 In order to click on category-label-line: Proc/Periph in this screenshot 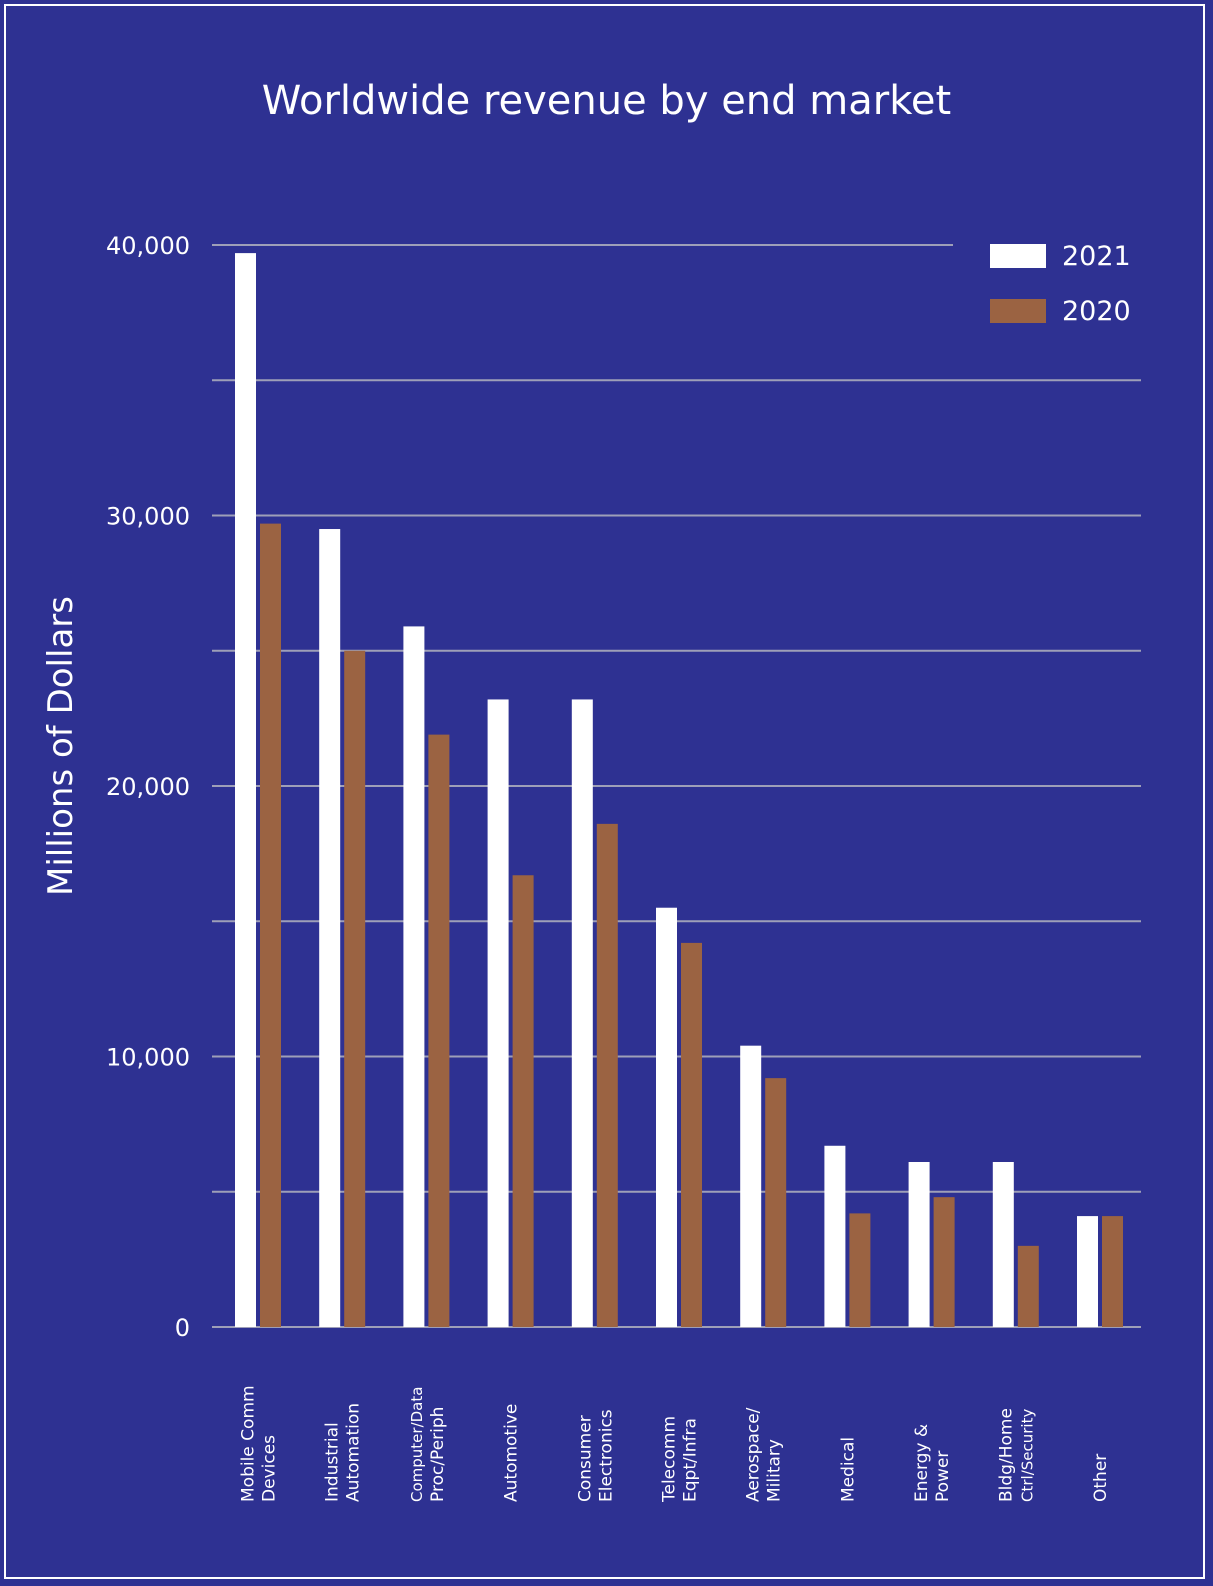, I will do `click(438, 1454)`.